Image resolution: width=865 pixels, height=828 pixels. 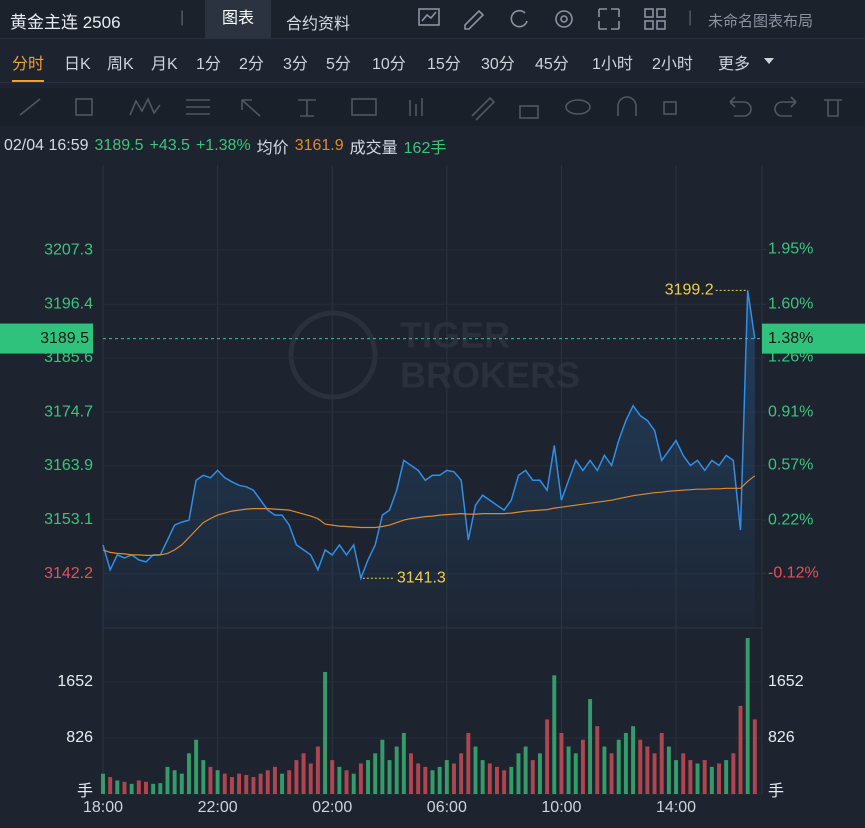 What do you see at coordinates (338, 64) in the screenshot?
I see `period-tab: 5分` at bounding box center [338, 64].